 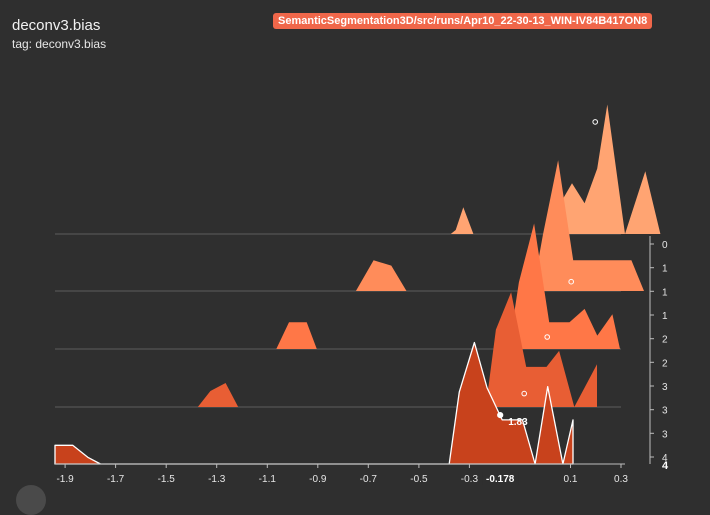 I want to click on x-tick-label: -1.3, so click(x=217, y=479).